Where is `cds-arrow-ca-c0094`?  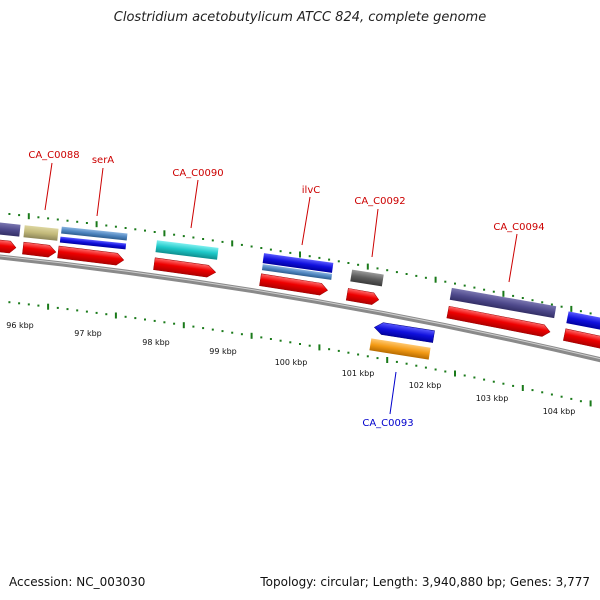
cds-arrow-ca-c0094 is located at coordinates (498, 321).